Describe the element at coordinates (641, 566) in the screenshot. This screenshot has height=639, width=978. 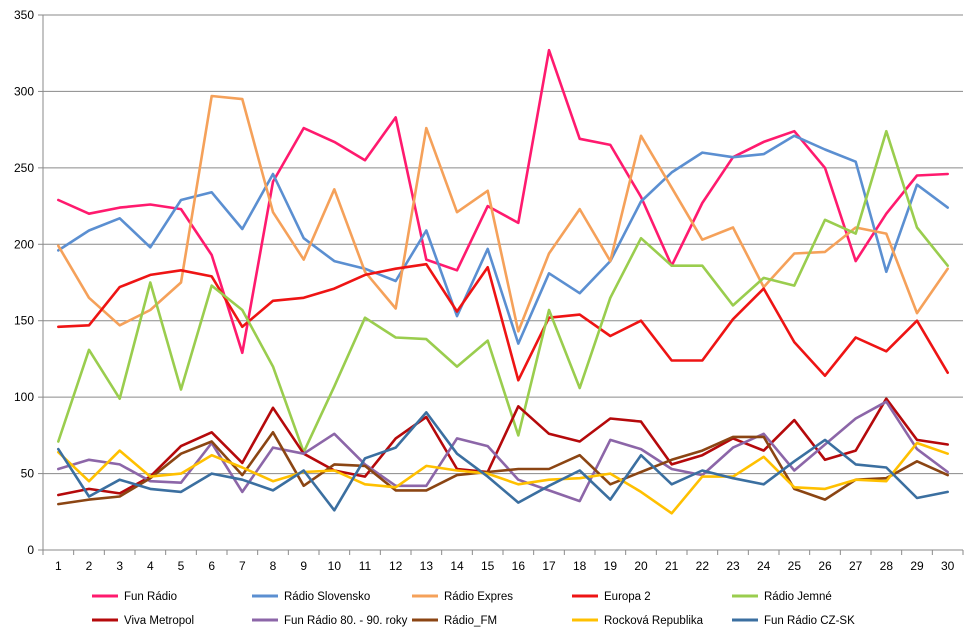
I see `x-tick-label-20: 20` at that location.